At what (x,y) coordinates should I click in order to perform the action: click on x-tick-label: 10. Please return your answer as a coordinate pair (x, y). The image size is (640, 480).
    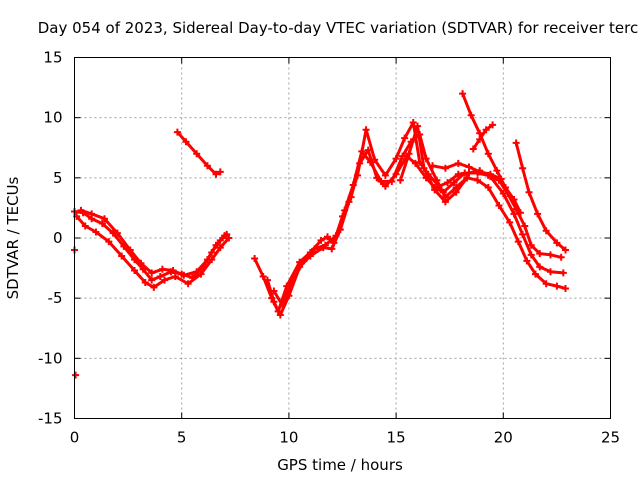
    Looking at the image, I should click on (288, 438).